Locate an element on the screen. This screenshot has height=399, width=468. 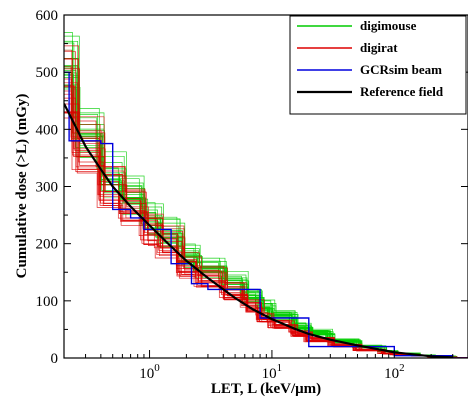
x-tick-label: 10⁰ is located at coordinates (149, 372).